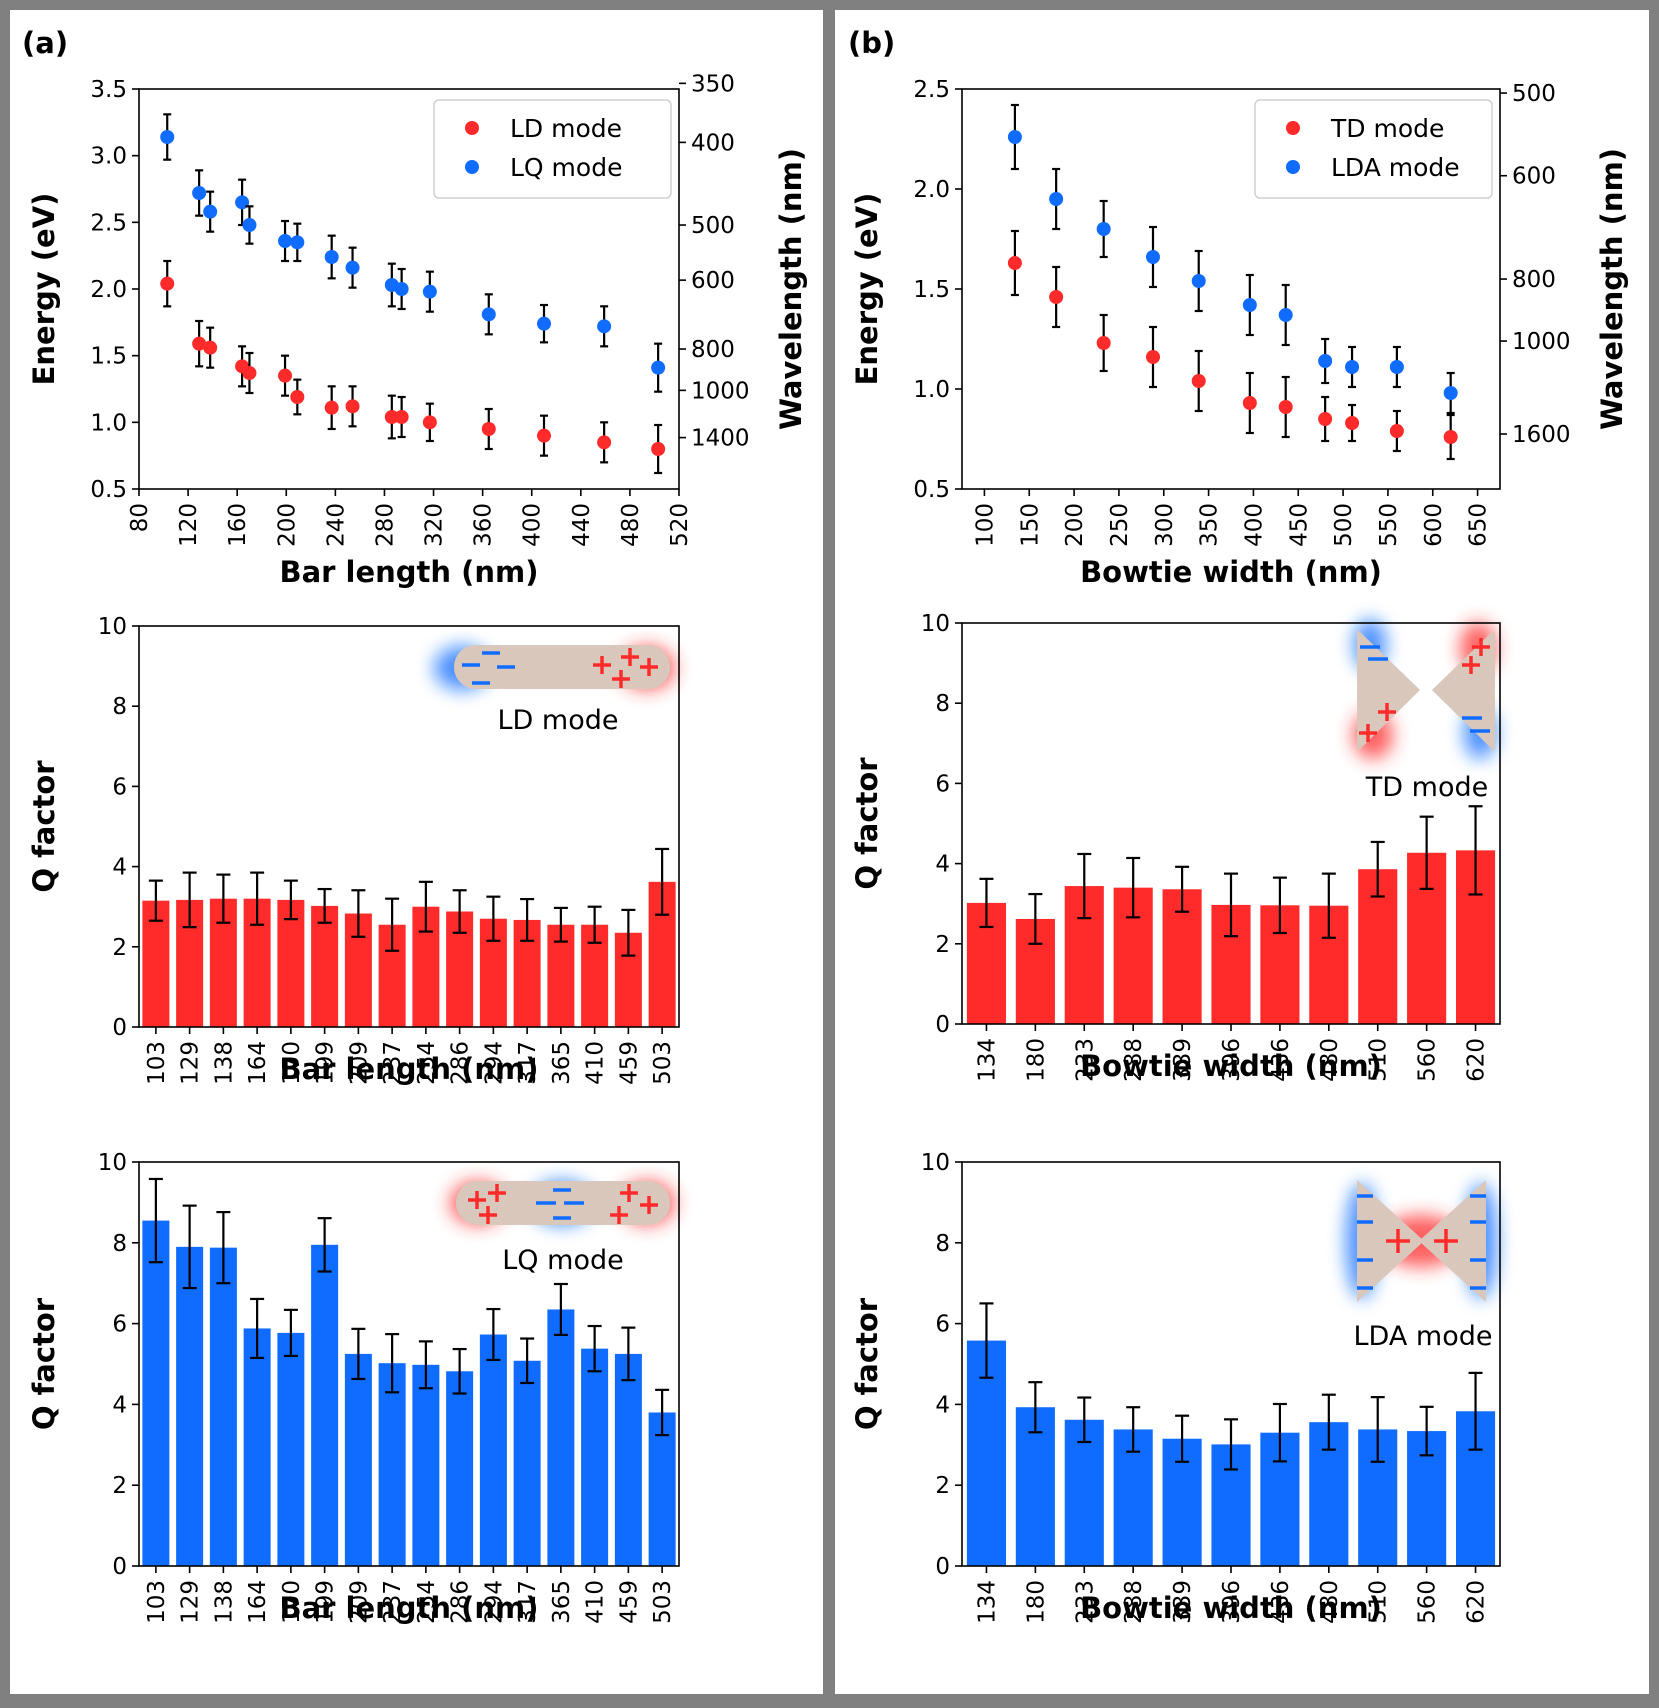  I want to click on x-category-label: 286, so click(461, 1063).